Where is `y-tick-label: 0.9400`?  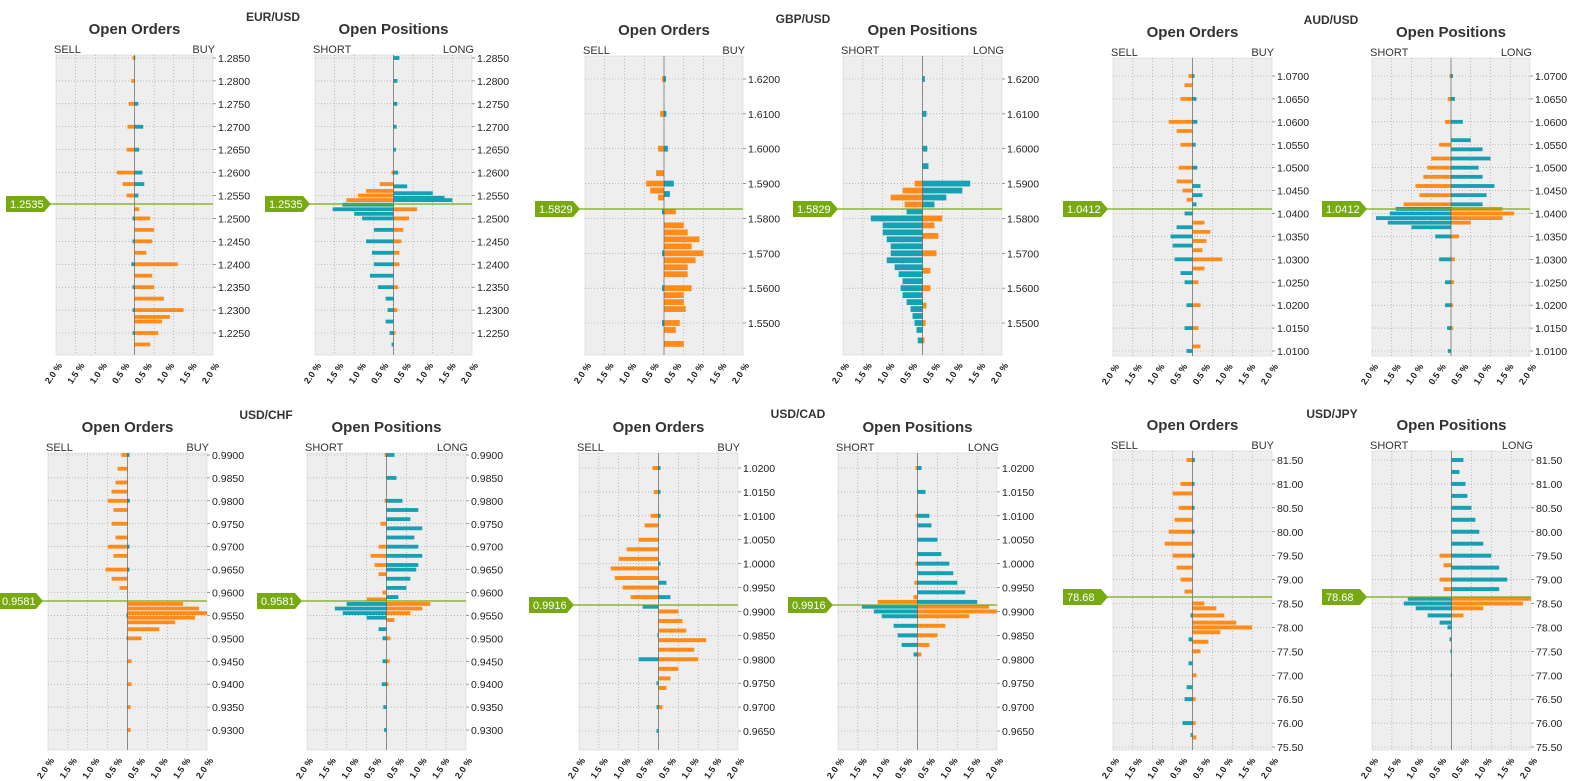 y-tick-label: 0.9400 is located at coordinates (487, 685).